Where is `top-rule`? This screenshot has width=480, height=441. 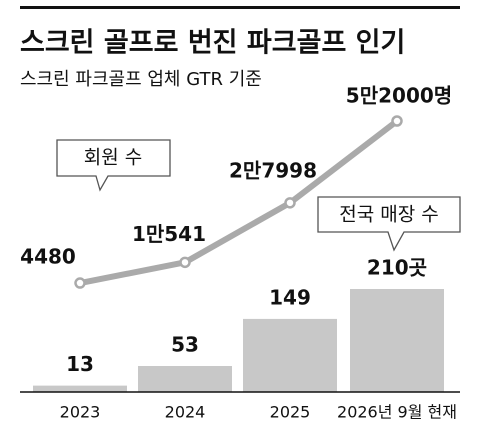 top-rule is located at coordinates (240, 7).